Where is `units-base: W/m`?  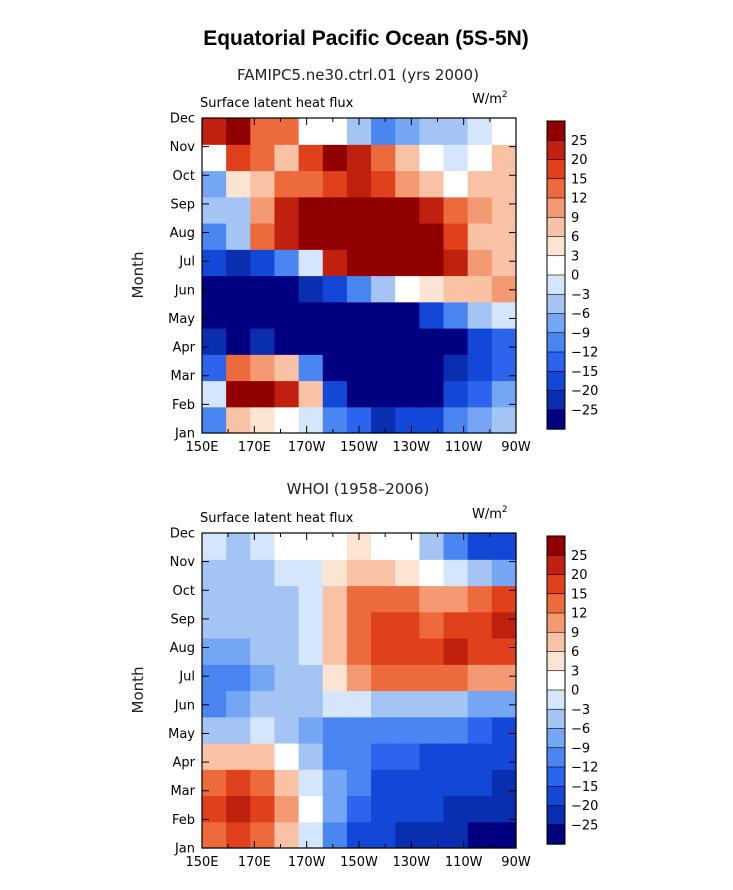 units-base: W/m is located at coordinates (487, 514).